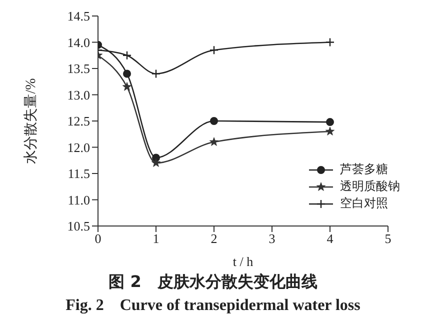  Describe the element at coordinates (388, 238) in the screenshot. I see `x-tick-label: 5` at that location.